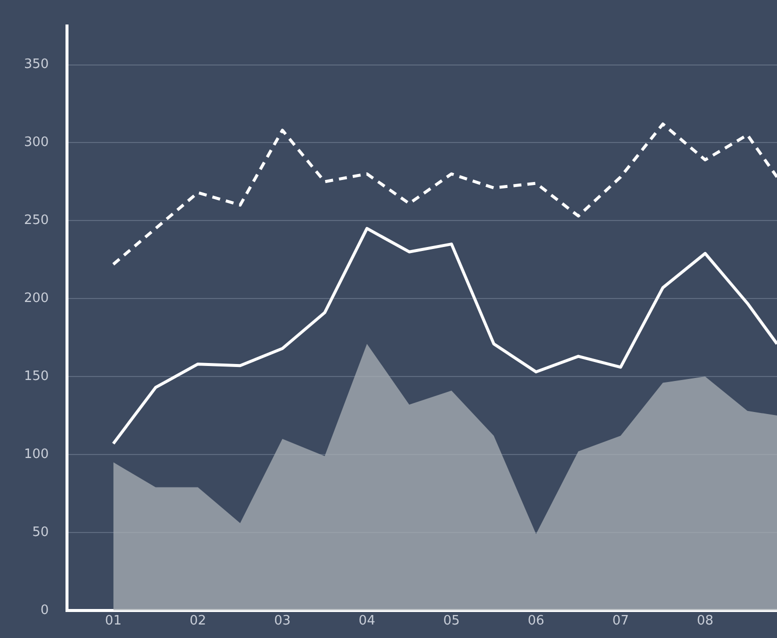  What do you see at coordinates (40, 532) in the screenshot?
I see `y-tick-label: 50` at bounding box center [40, 532].